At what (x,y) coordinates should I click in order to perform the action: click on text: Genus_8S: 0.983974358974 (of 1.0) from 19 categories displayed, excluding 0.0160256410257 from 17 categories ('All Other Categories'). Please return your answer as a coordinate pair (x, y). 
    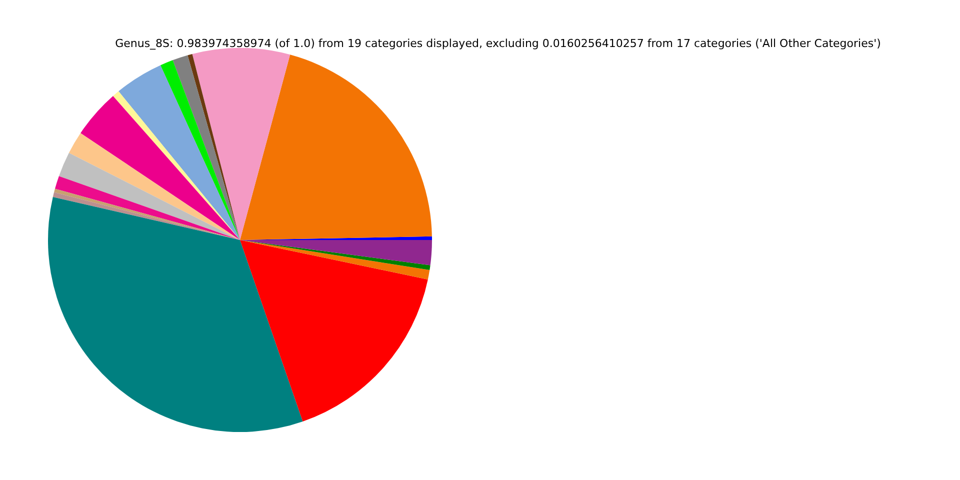
    Looking at the image, I should click on (498, 43).